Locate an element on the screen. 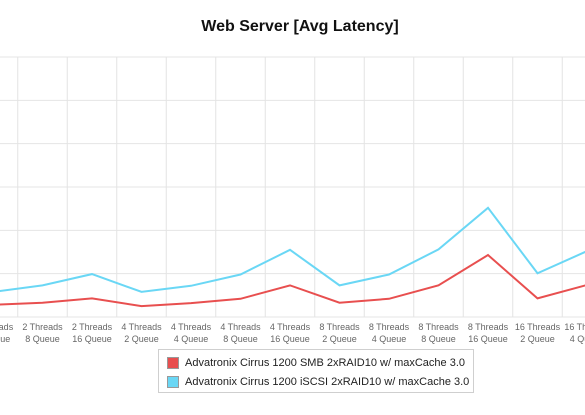 Image resolution: width=585 pixels, height=415 pixels. x-tick-label: 8 Threads 16 Queue is located at coordinates (488, 333).